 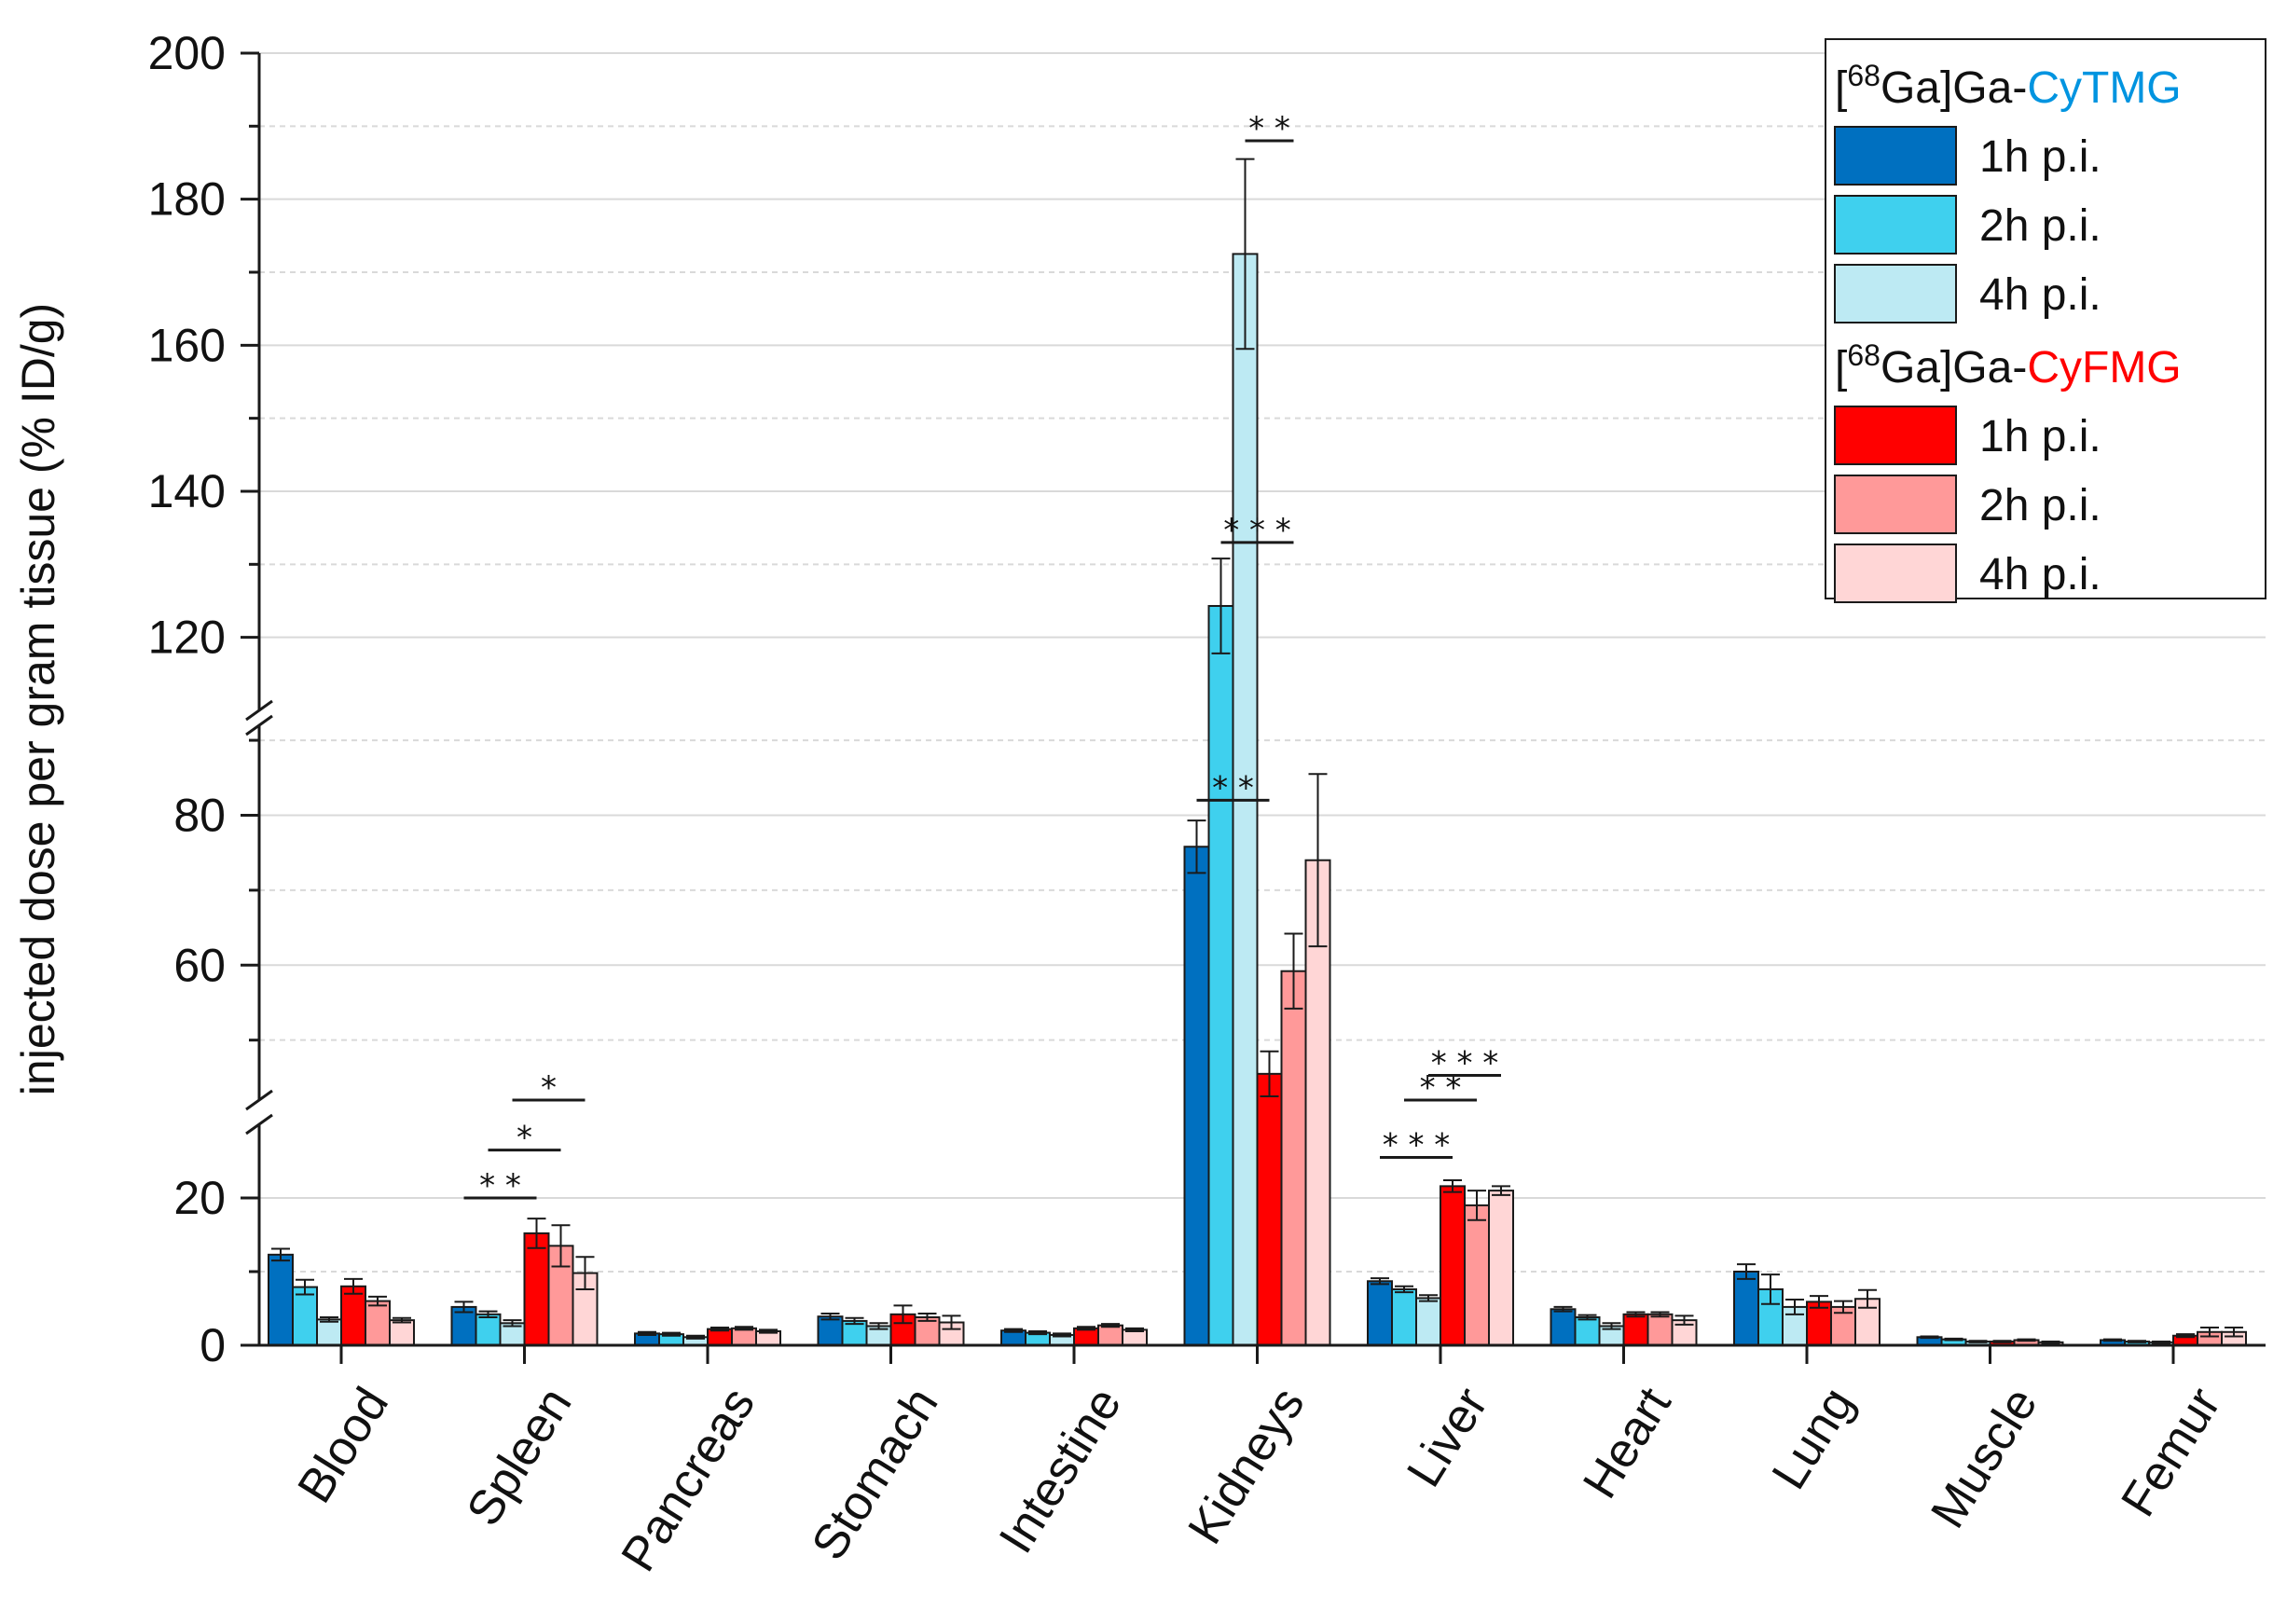 What do you see at coordinates (2104, 367) in the screenshot?
I see `legend-compound-name: CyFMG` at bounding box center [2104, 367].